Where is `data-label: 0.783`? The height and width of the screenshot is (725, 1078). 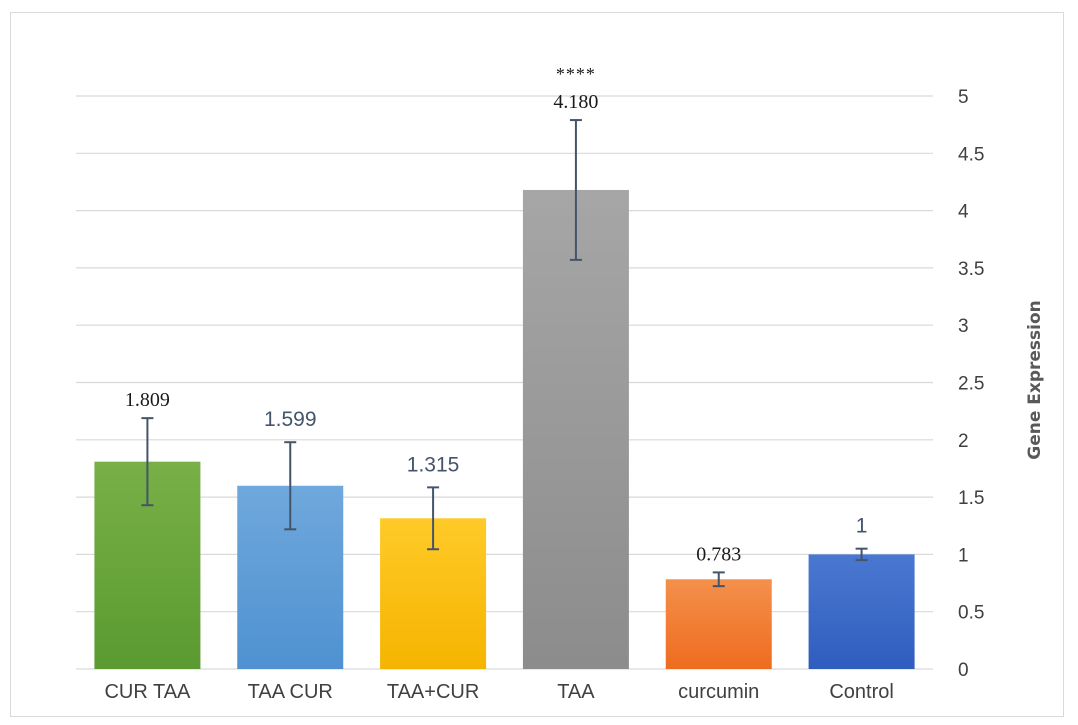
data-label: 0.783 is located at coordinates (718, 554).